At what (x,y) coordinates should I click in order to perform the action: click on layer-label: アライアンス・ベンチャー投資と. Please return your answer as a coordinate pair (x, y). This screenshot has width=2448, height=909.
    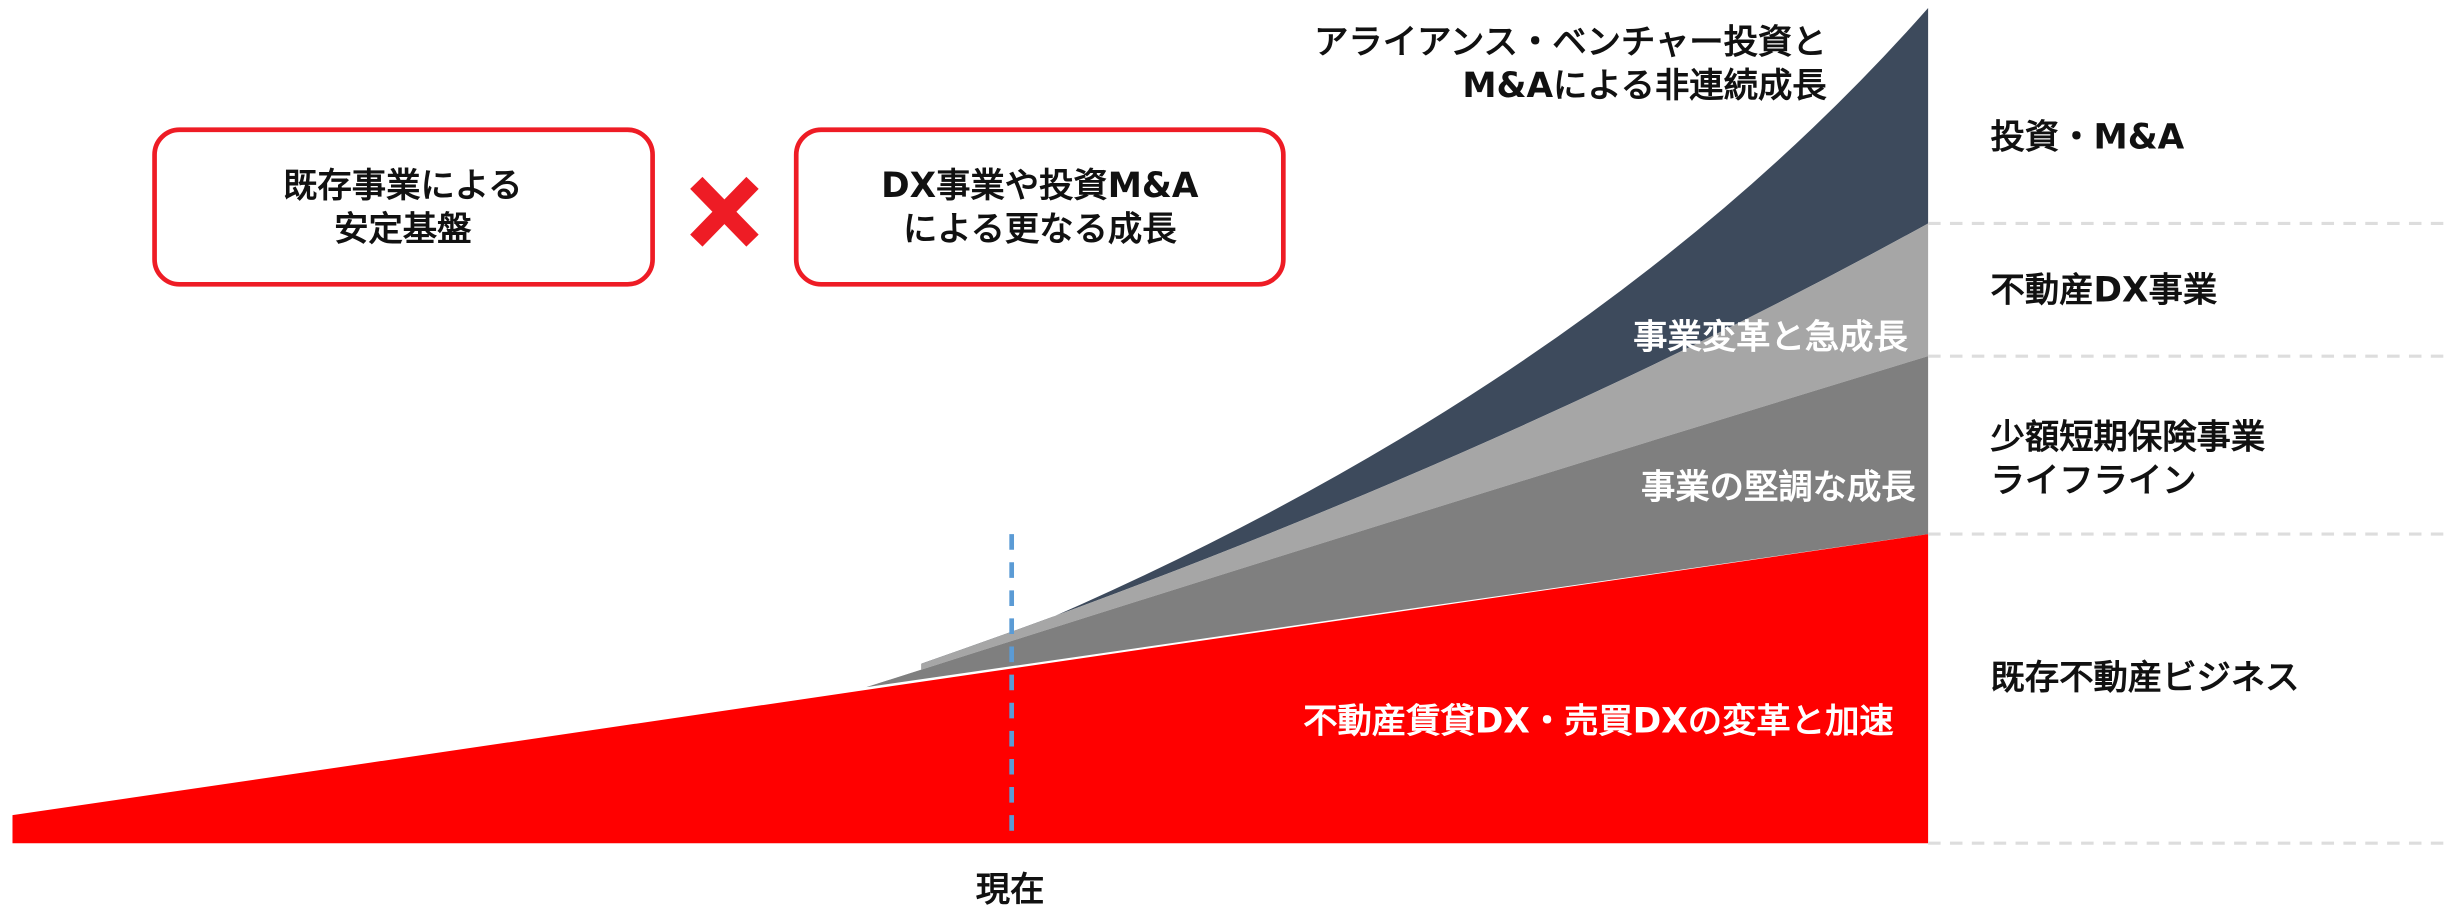
    Looking at the image, I should click on (1570, 42).